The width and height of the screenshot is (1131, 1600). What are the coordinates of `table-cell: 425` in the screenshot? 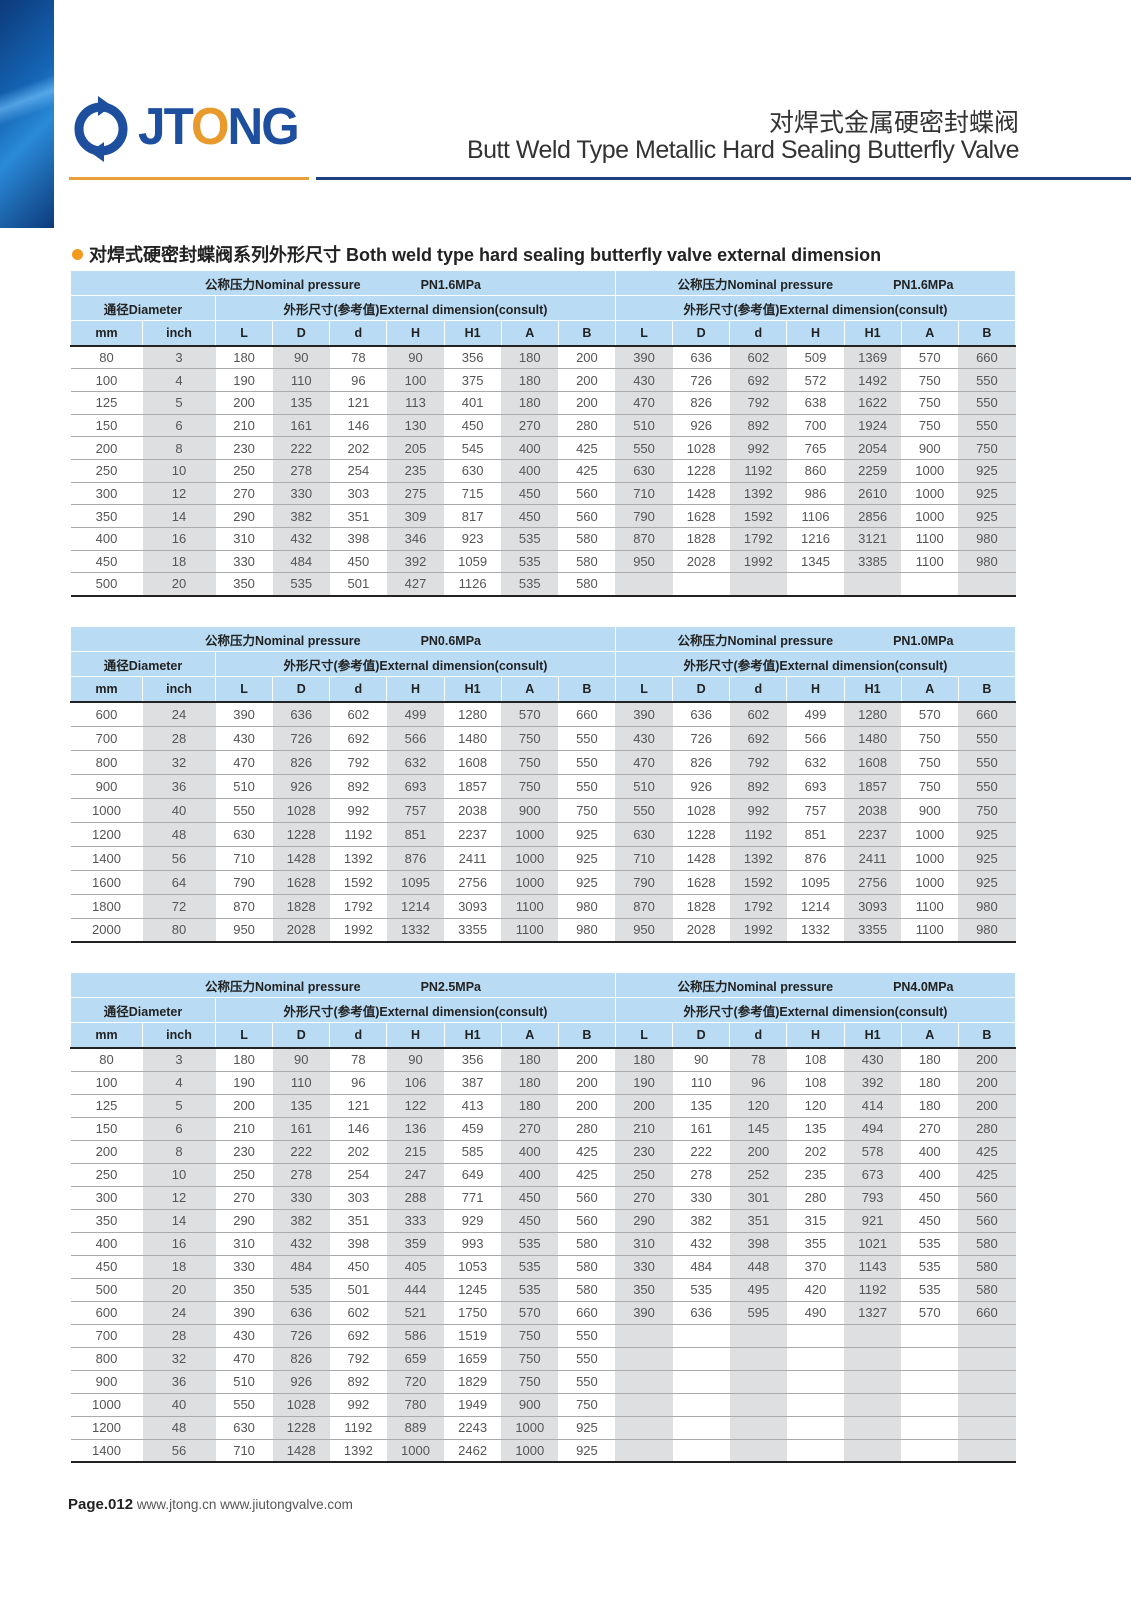 It's located at (987, 1152).